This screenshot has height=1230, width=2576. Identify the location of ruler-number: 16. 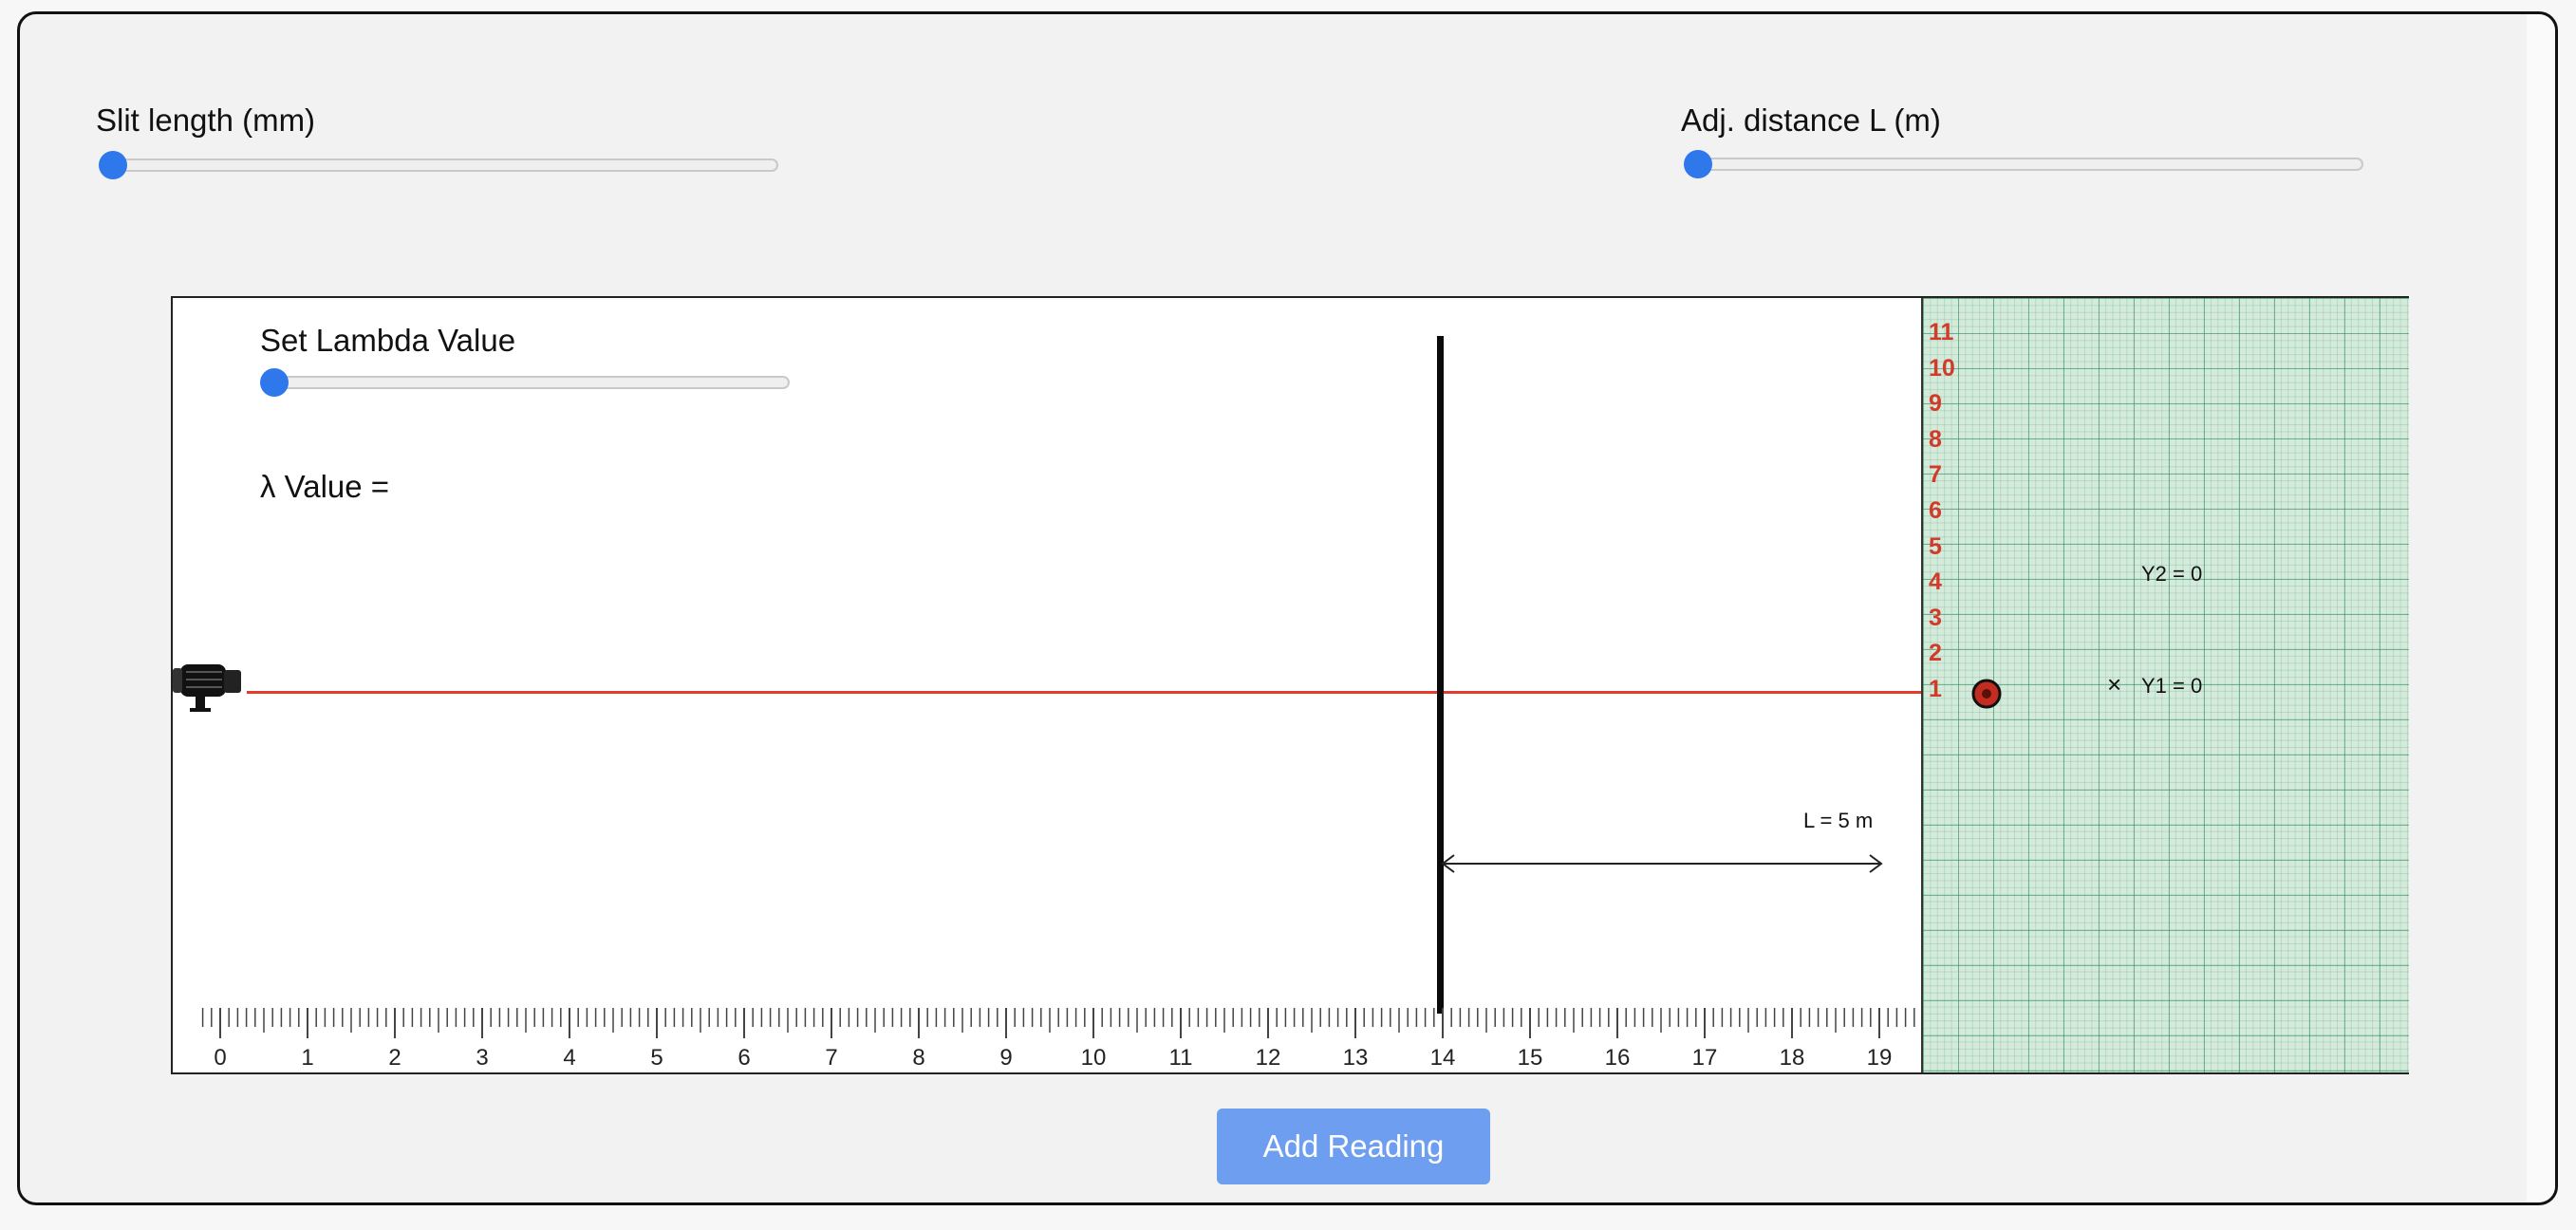
(1618, 1058).